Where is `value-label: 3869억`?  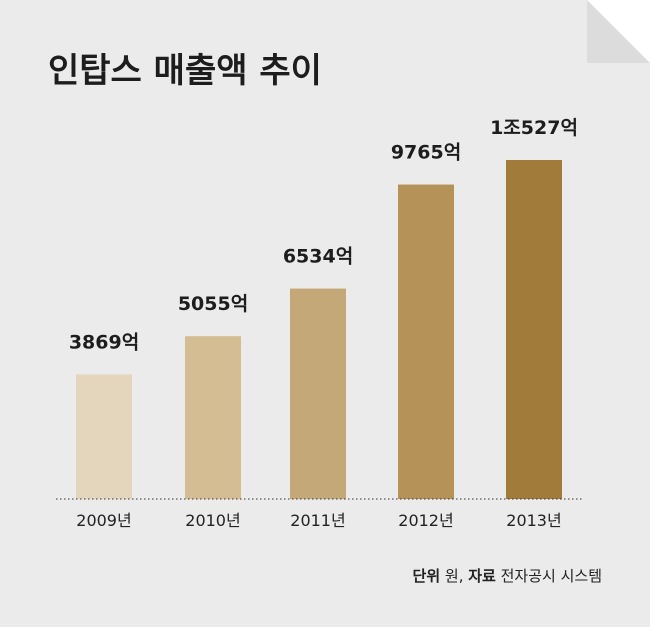
value-label: 3869억 is located at coordinates (104, 342).